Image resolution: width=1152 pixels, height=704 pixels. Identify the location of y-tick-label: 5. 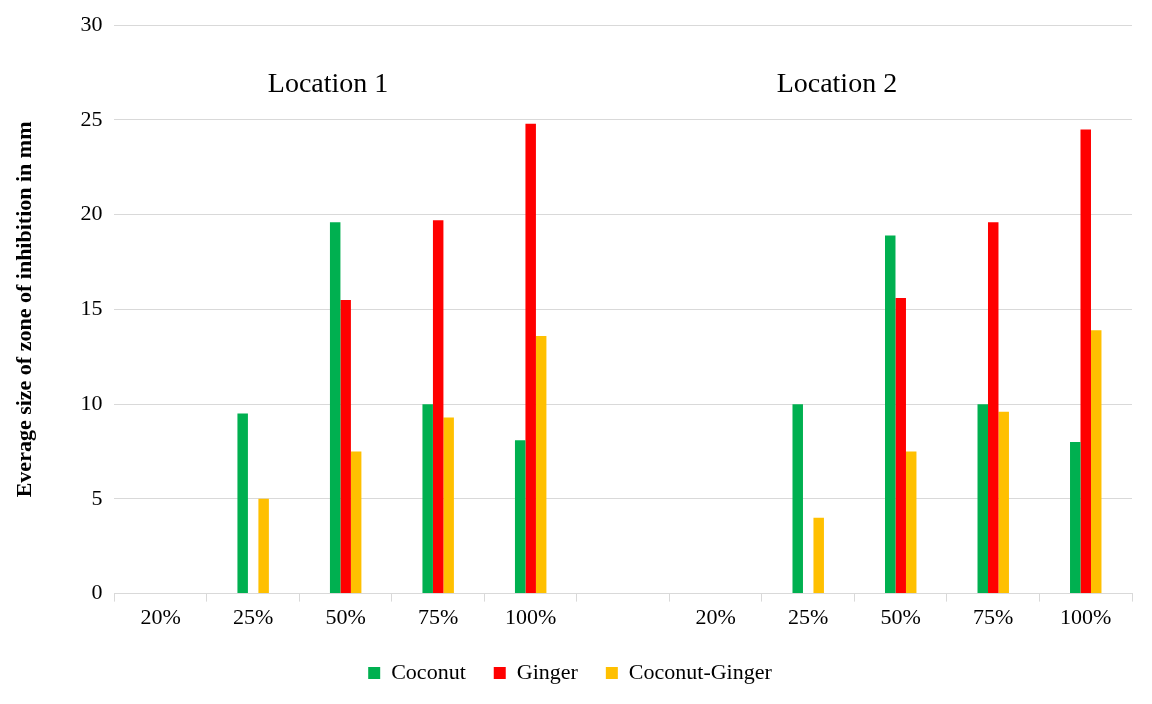
(97, 497).